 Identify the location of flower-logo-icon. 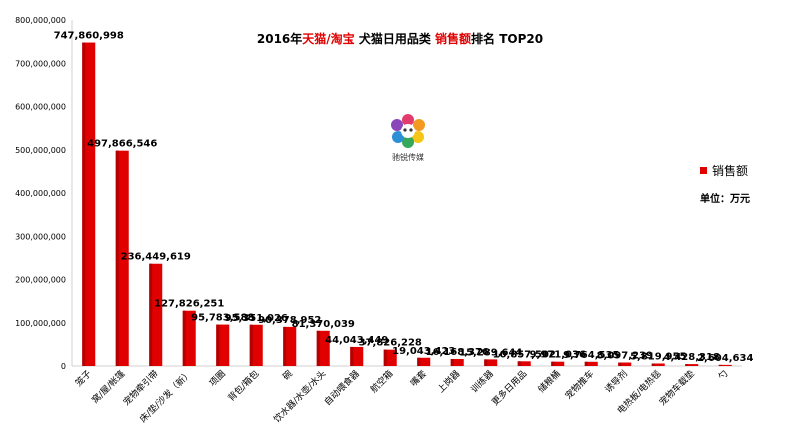
(408, 131).